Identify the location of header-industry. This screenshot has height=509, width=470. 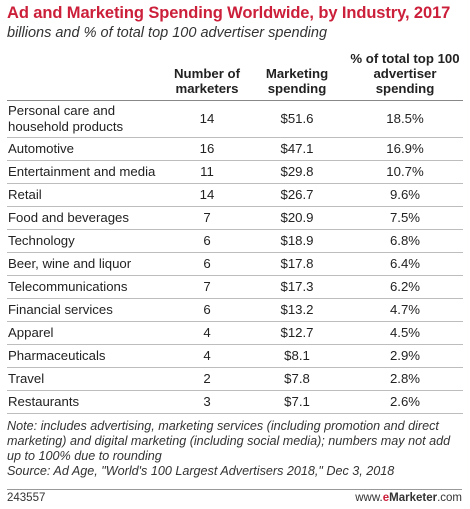
(87, 76).